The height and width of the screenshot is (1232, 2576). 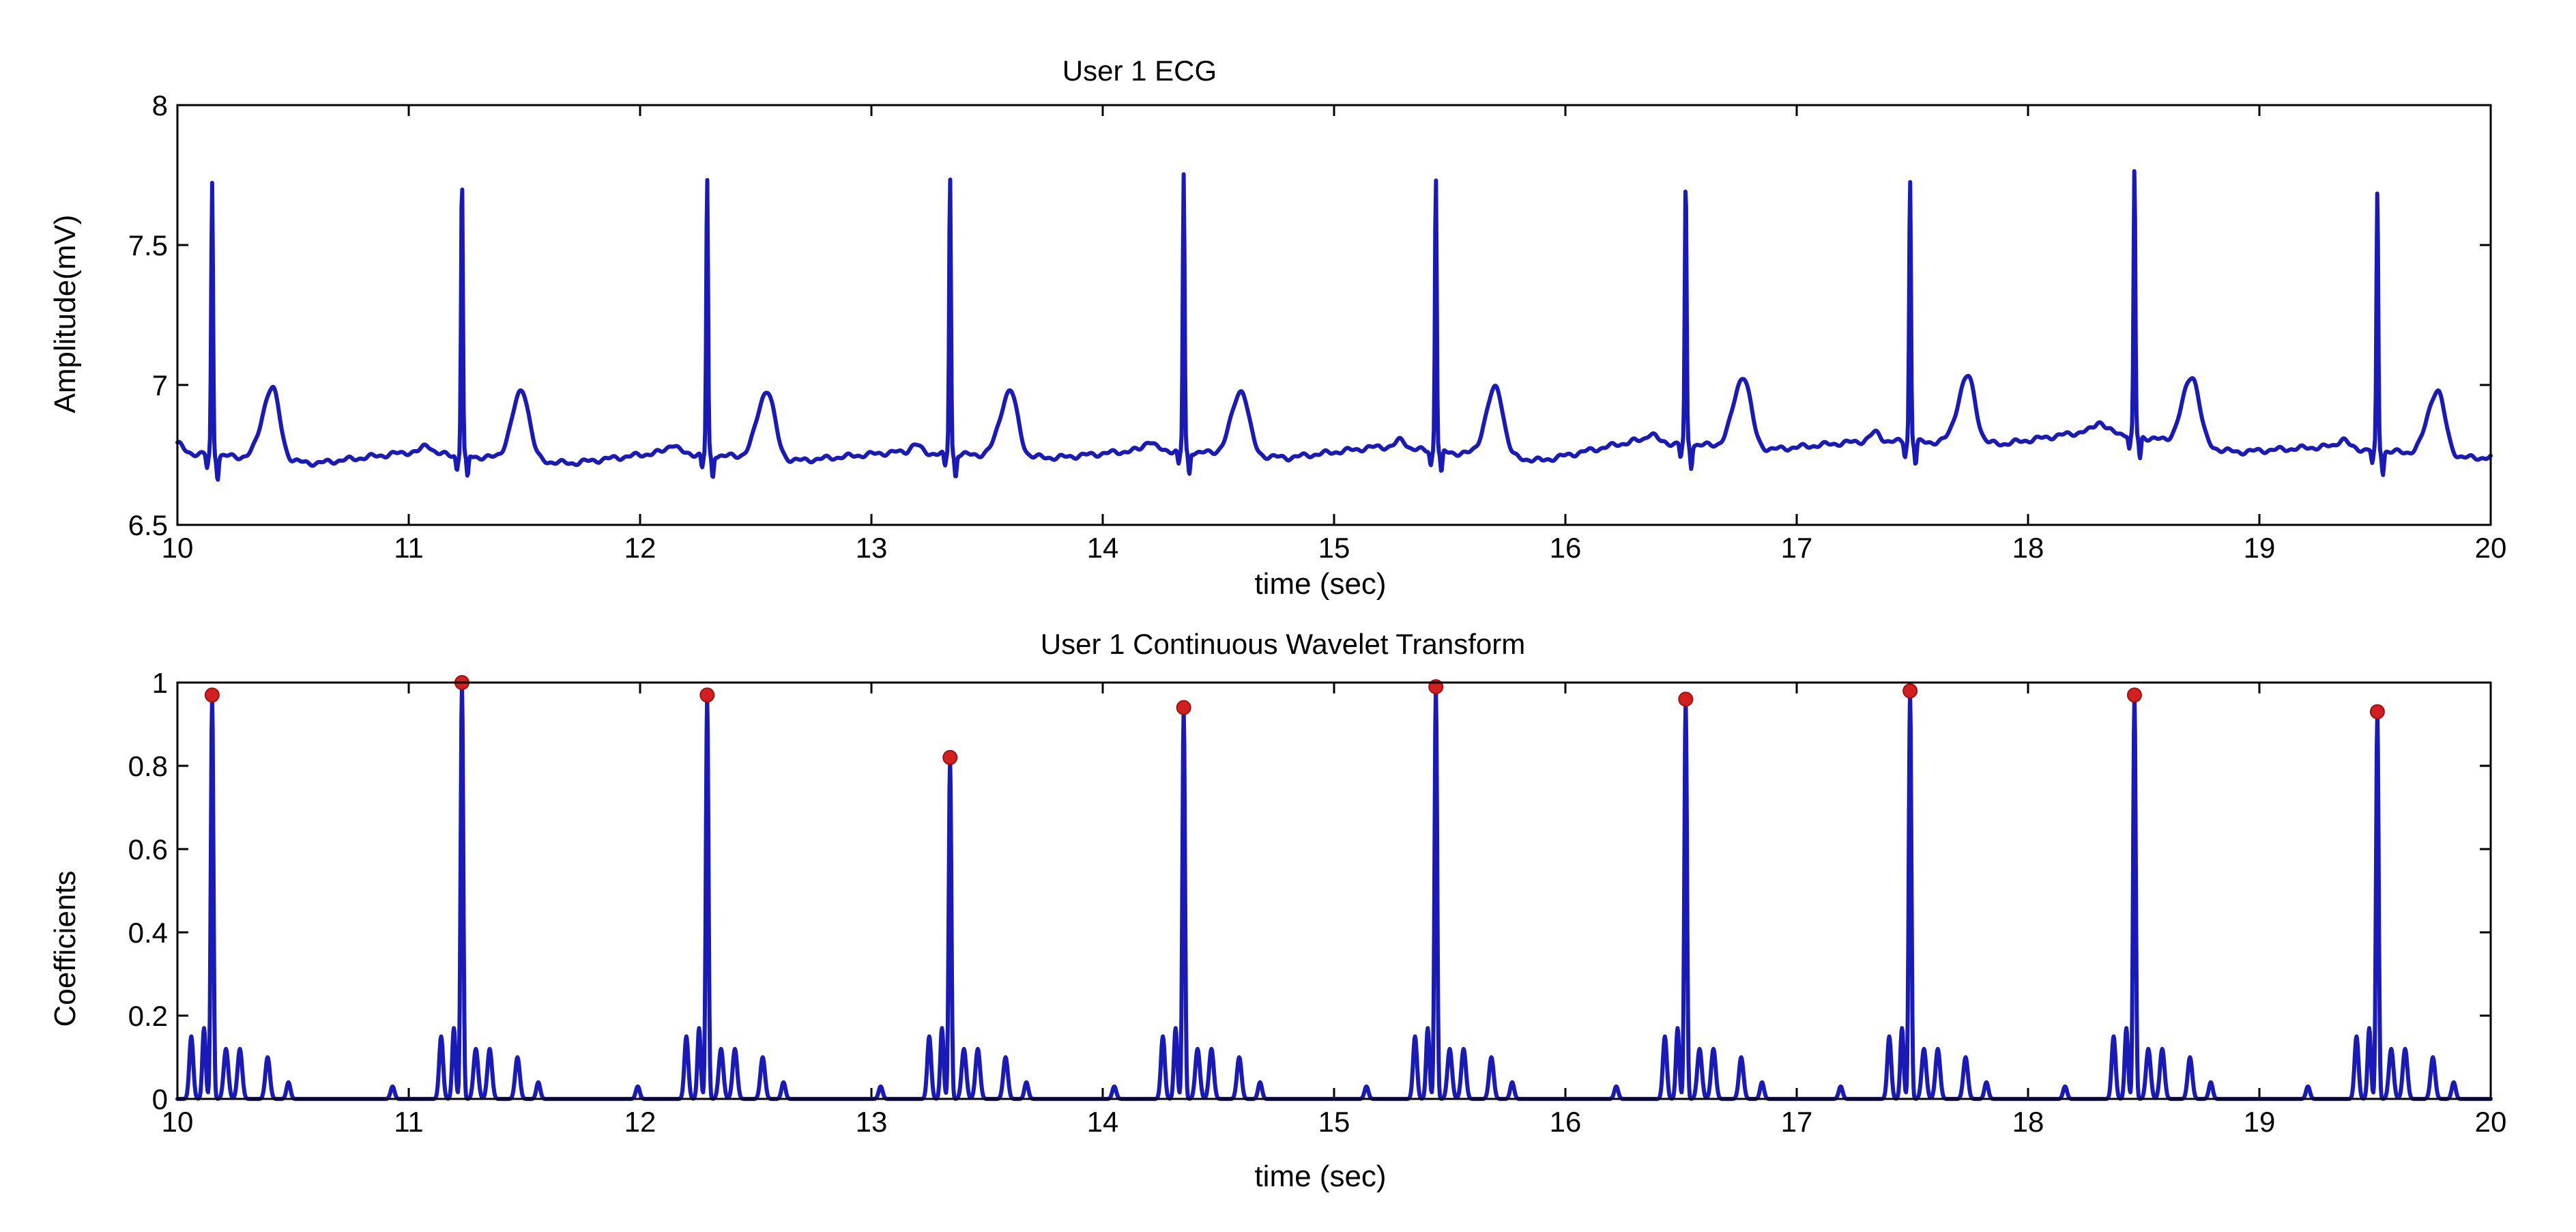 What do you see at coordinates (1320, 584) in the screenshot?
I see `ecg-x-axis-label: time (sec)` at bounding box center [1320, 584].